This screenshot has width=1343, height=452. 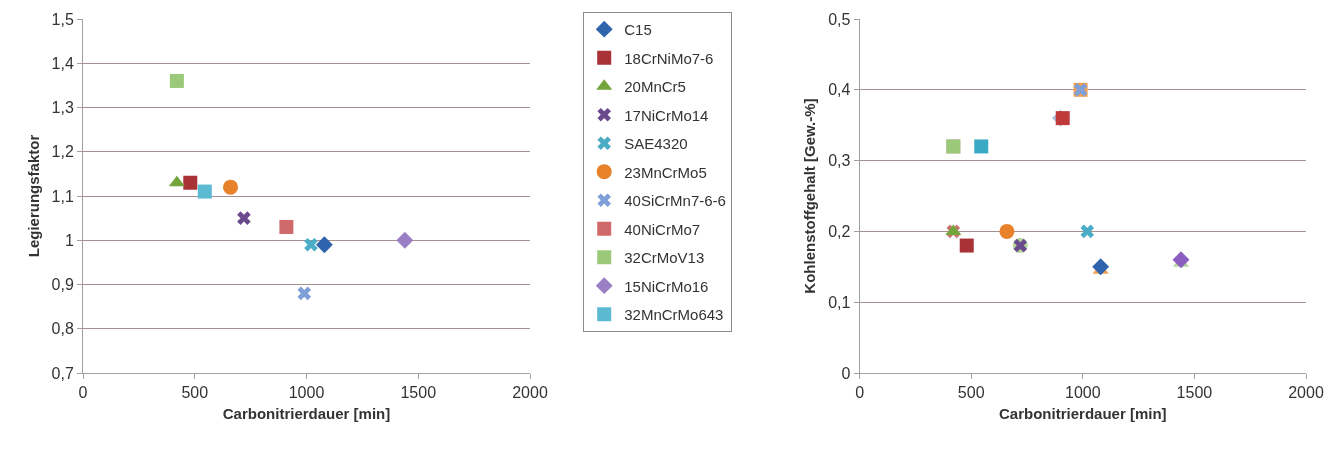 I want to click on y-tick-label: 1,3, so click(x=62, y=108).